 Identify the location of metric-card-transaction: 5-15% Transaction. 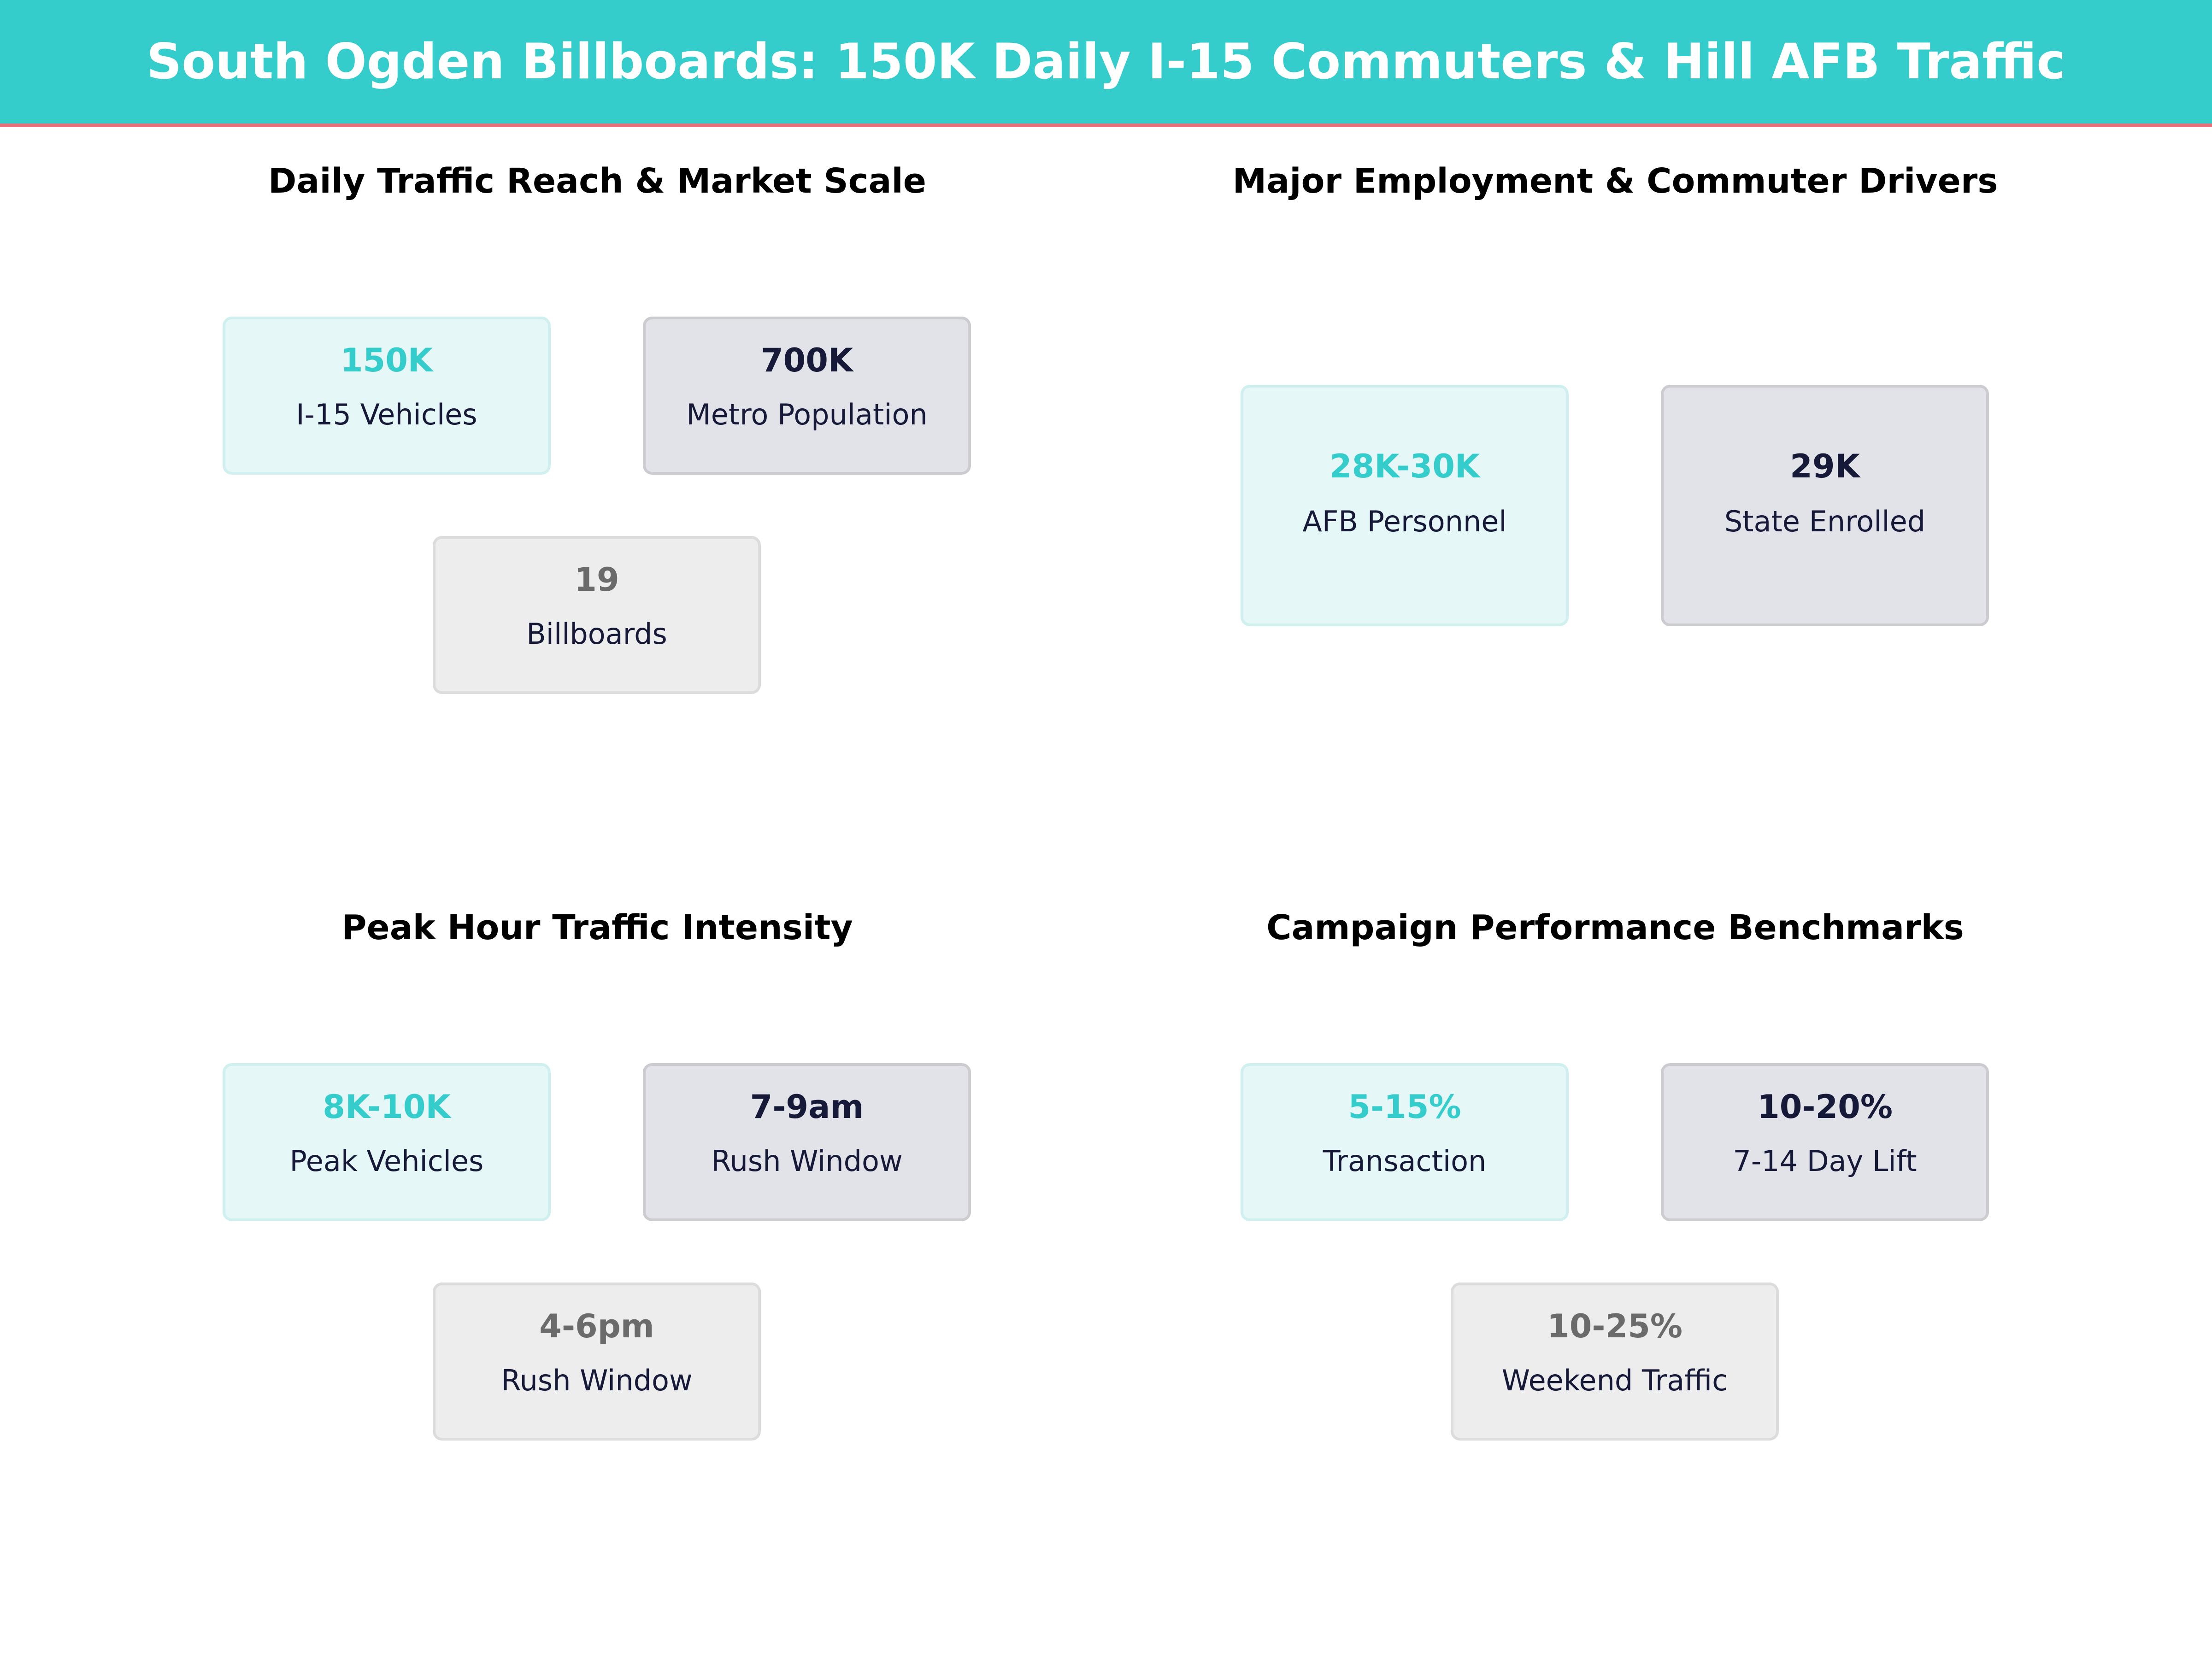
(1405, 1142).